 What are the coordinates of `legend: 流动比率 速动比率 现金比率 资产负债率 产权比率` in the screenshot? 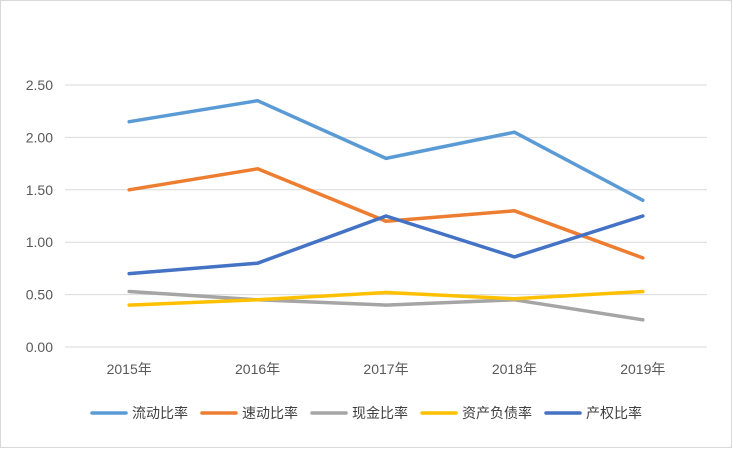 It's located at (366, 413).